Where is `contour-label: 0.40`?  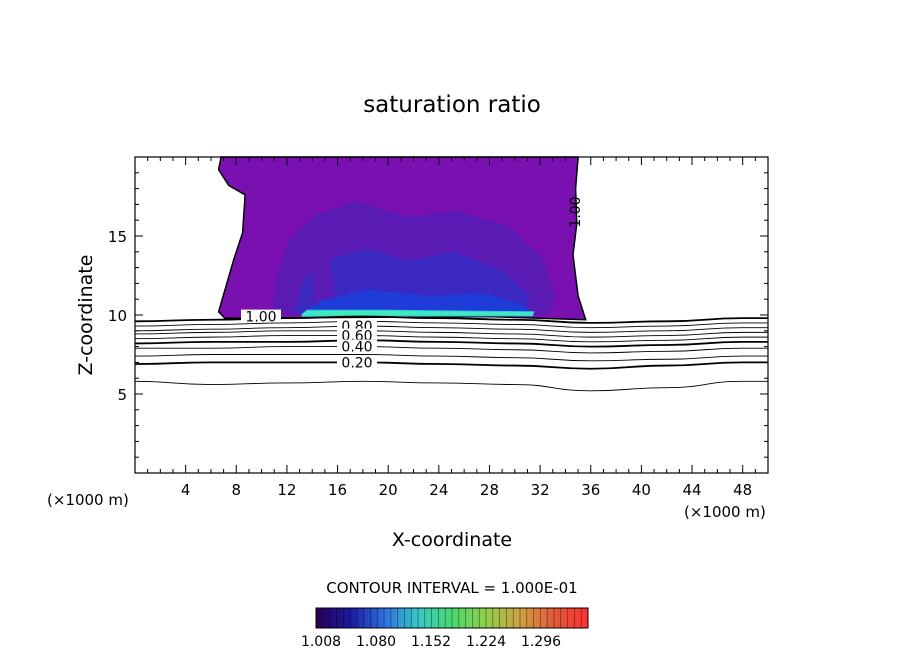 contour-label: 0.40 is located at coordinates (356, 348).